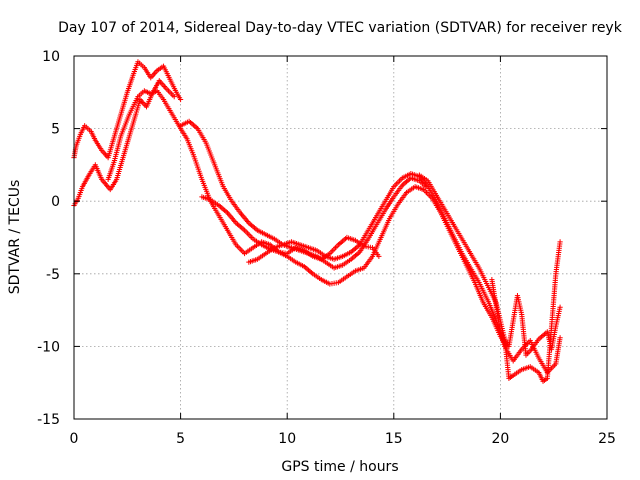 The height and width of the screenshot is (480, 640). I want to click on y-tick-label: -5, so click(53, 275).